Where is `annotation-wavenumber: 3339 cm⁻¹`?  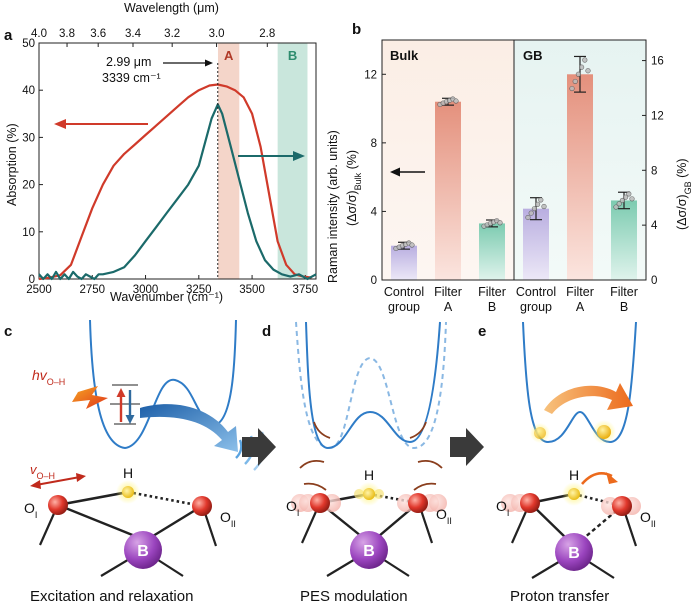 annotation-wavenumber: 3339 cm⁻¹ is located at coordinates (131, 78).